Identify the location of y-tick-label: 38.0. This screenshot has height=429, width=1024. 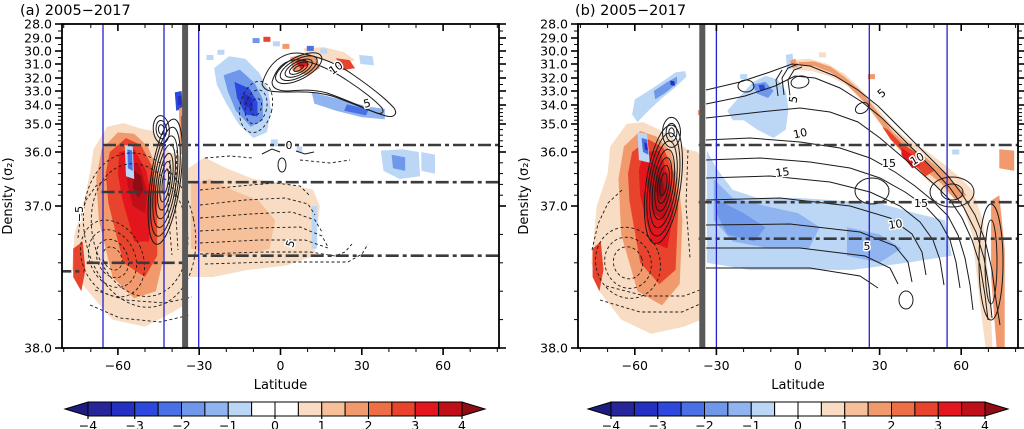
(38, 348).